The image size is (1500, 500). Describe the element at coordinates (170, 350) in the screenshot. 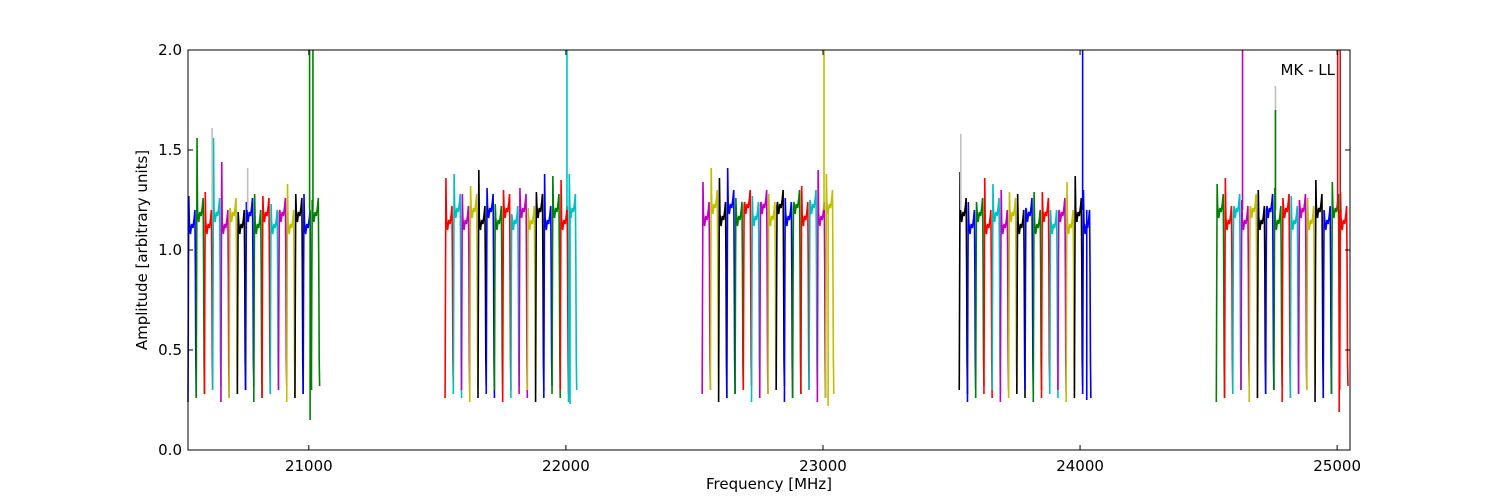

I see `y-tick-label: 0.5` at that location.